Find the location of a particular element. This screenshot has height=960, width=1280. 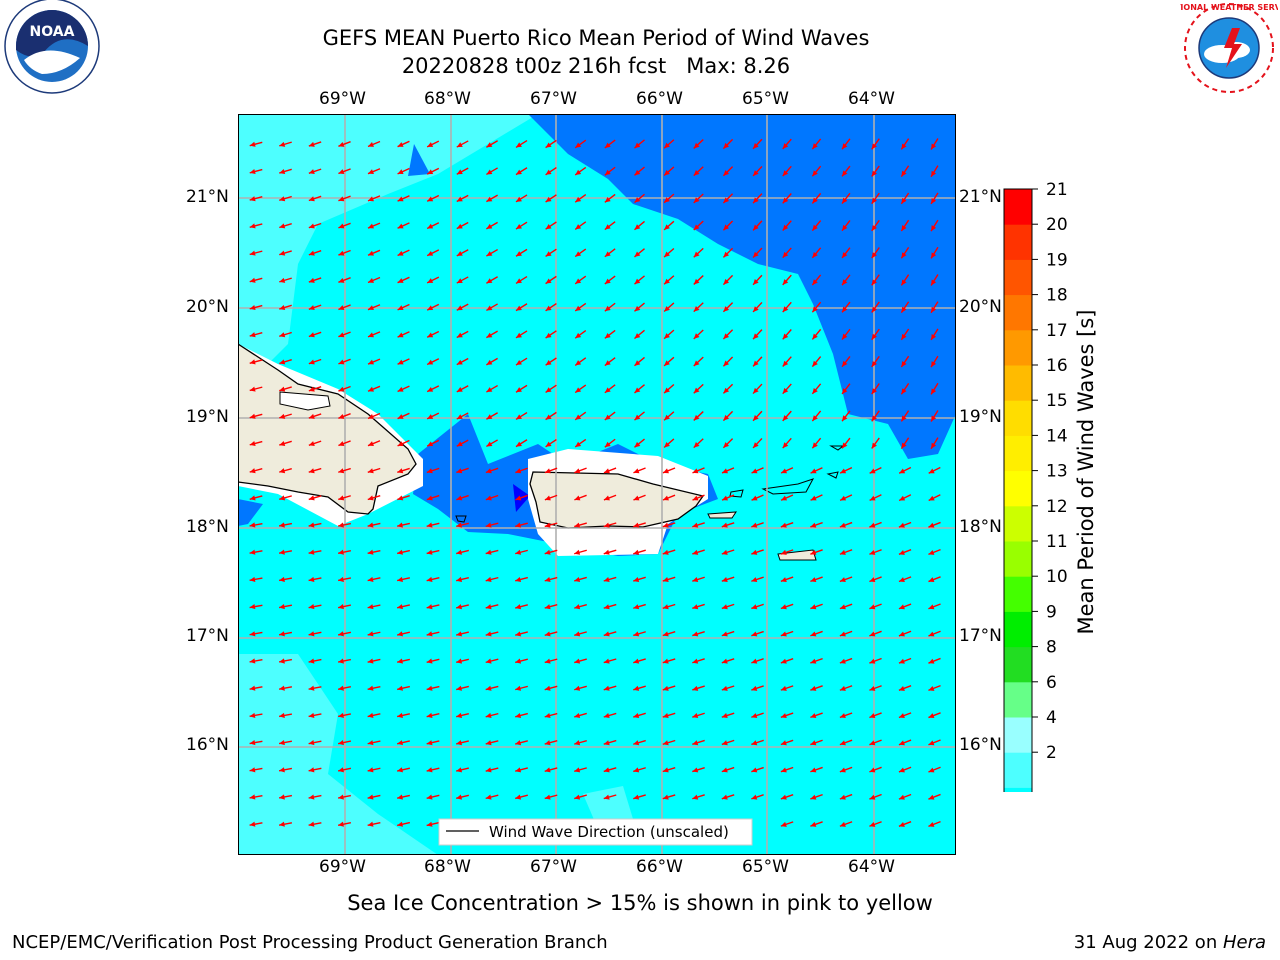

lon-label-bottom: 68°W is located at coordinates (447, 867).